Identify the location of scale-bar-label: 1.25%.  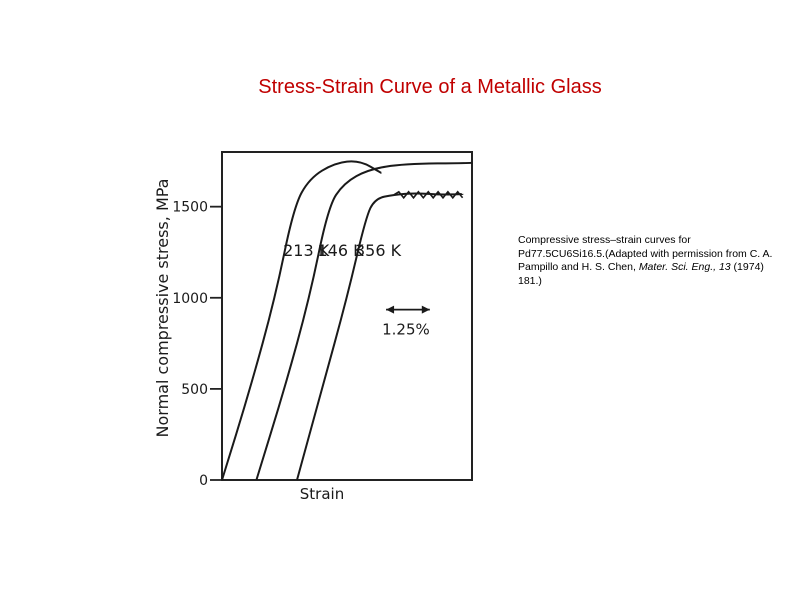
(406, 330).